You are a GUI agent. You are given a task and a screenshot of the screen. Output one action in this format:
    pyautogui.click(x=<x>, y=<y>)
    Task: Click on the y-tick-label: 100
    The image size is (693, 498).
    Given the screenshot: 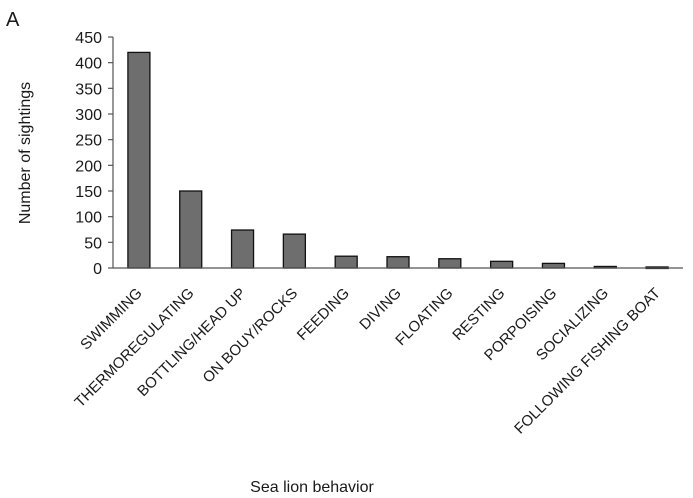 What is the action you would take?
    pyautogui.click(x=88, y=218)
    